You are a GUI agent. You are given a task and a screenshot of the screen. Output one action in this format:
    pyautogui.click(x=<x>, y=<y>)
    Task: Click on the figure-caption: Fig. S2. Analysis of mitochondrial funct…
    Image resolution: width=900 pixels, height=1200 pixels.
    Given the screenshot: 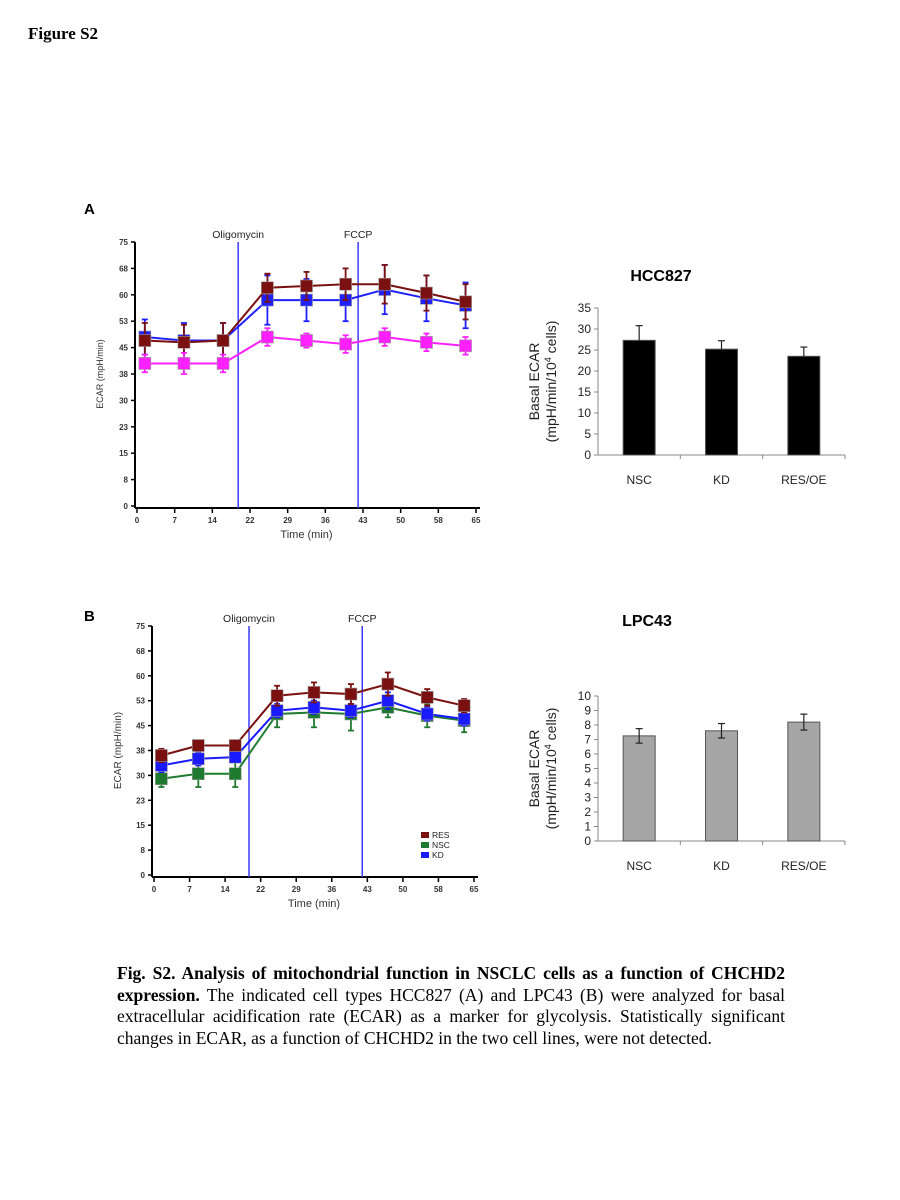 What is the action you would take?
    pyautogui.click(x=451, y=1006)
    